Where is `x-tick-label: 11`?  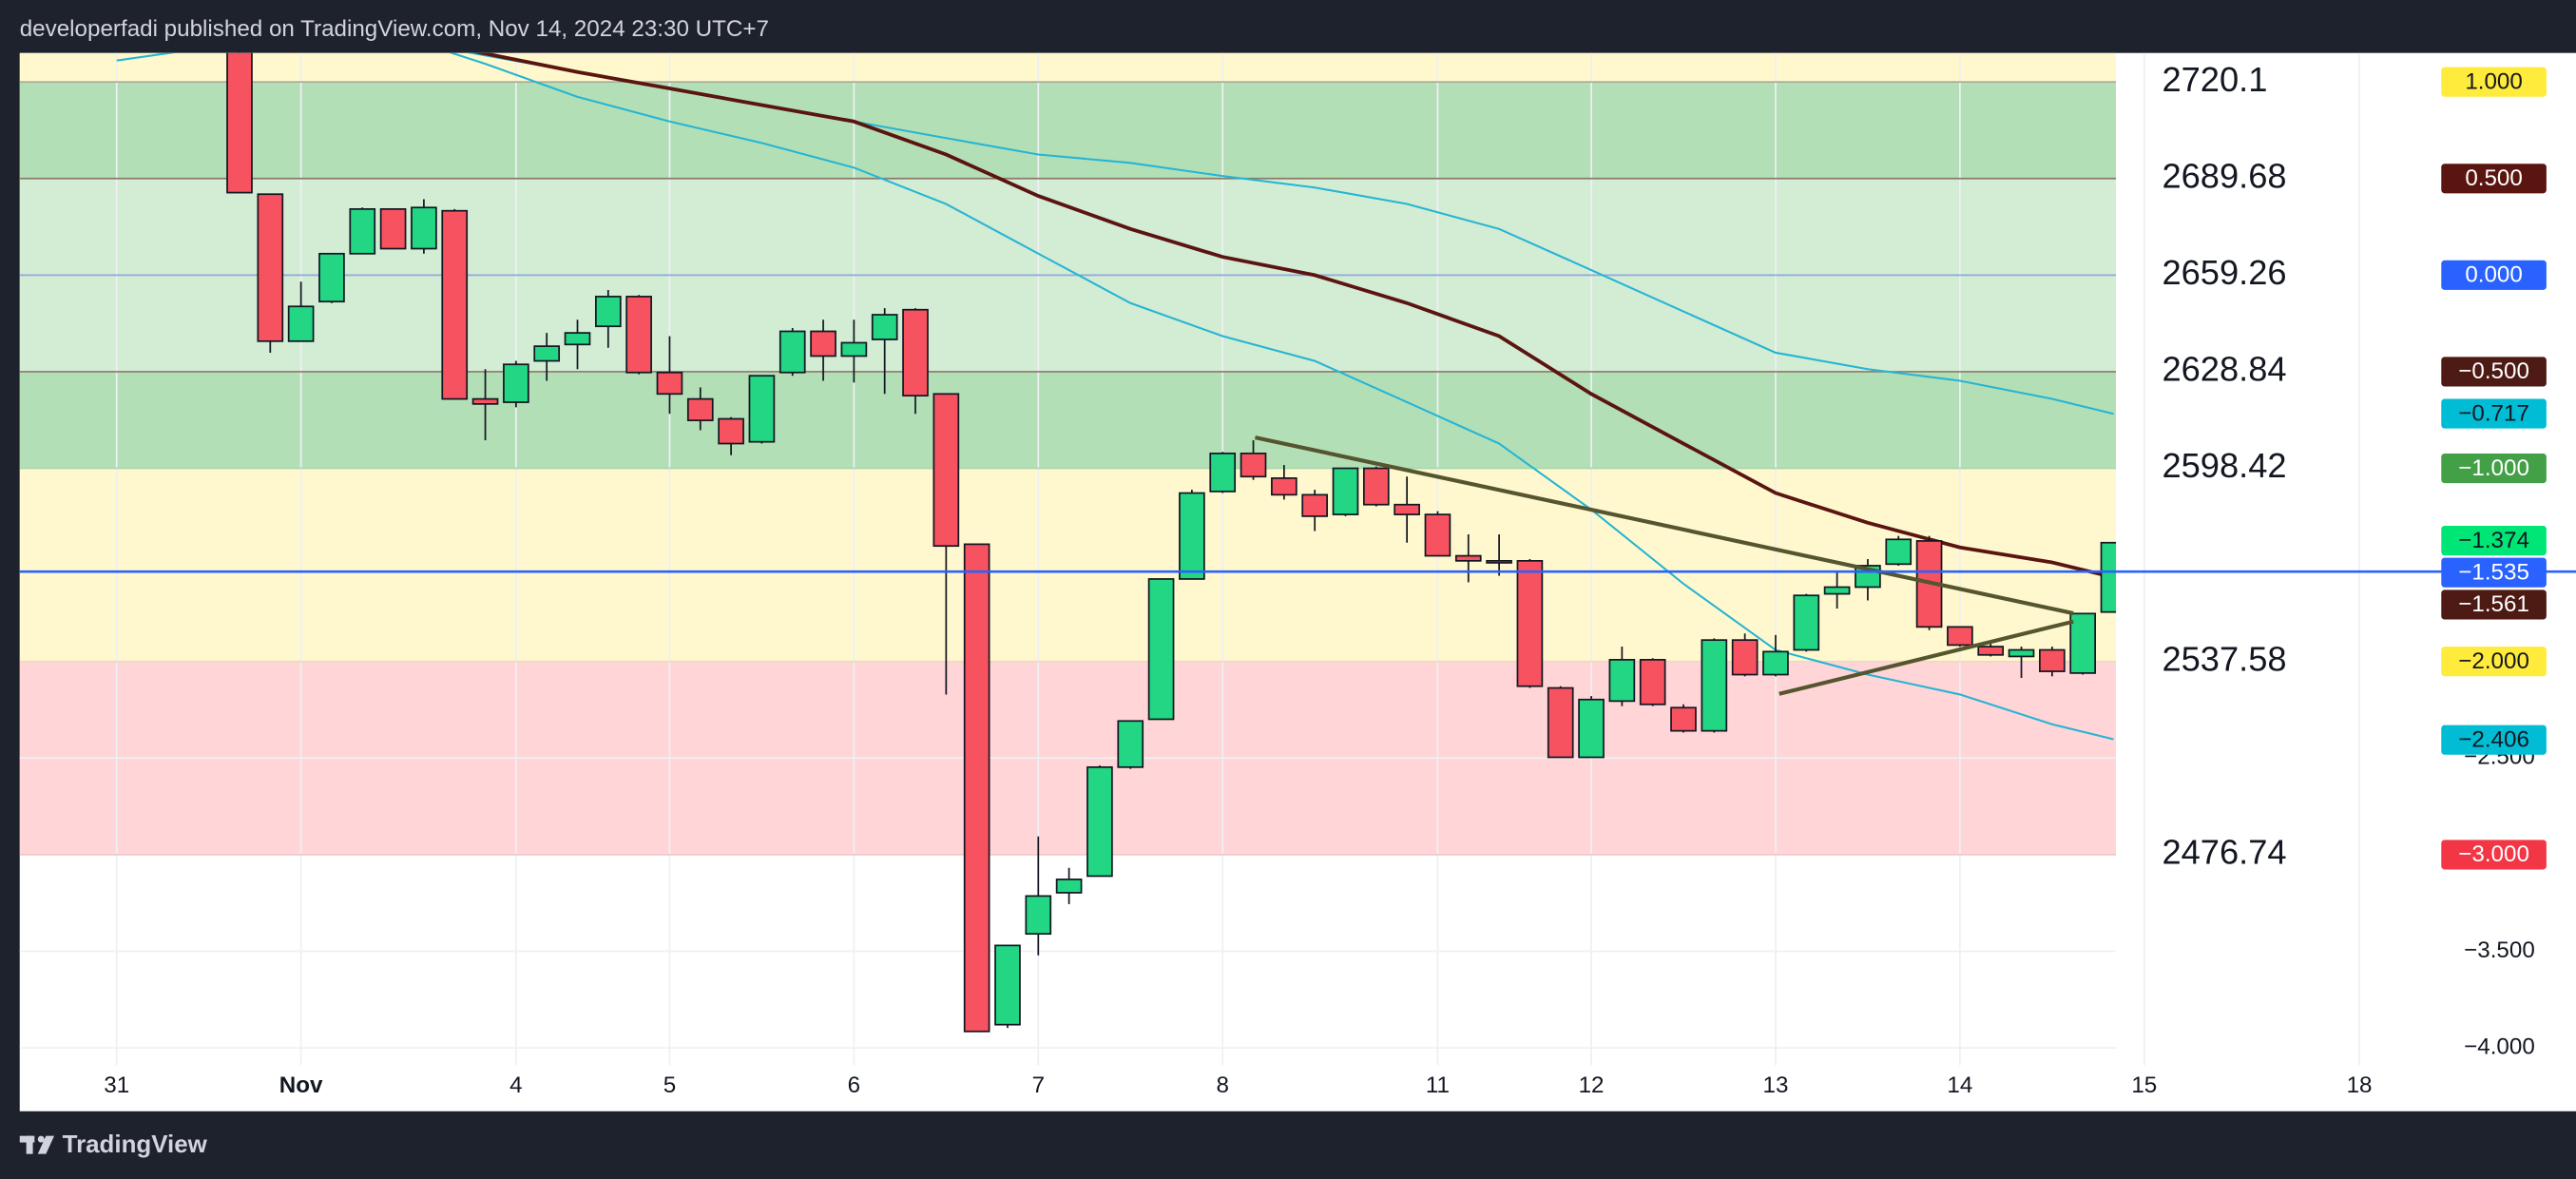
x-tick-label: 11 is located at coordinates (1438, 1086).